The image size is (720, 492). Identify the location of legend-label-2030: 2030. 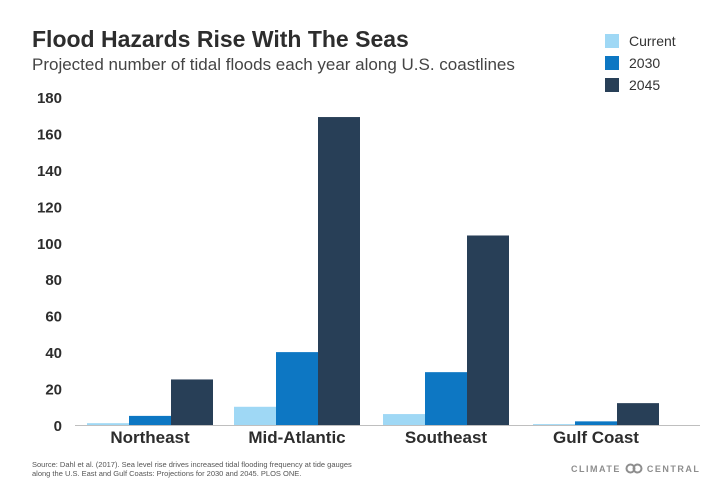
(645, 63).